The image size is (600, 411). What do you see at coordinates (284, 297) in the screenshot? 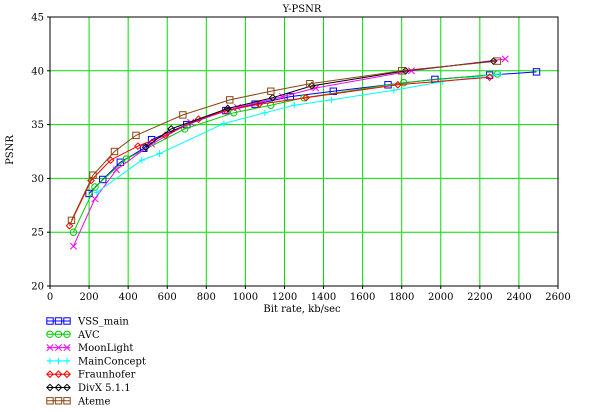
I see `x-tick-label: 1200` at bounding box center [284, 297].